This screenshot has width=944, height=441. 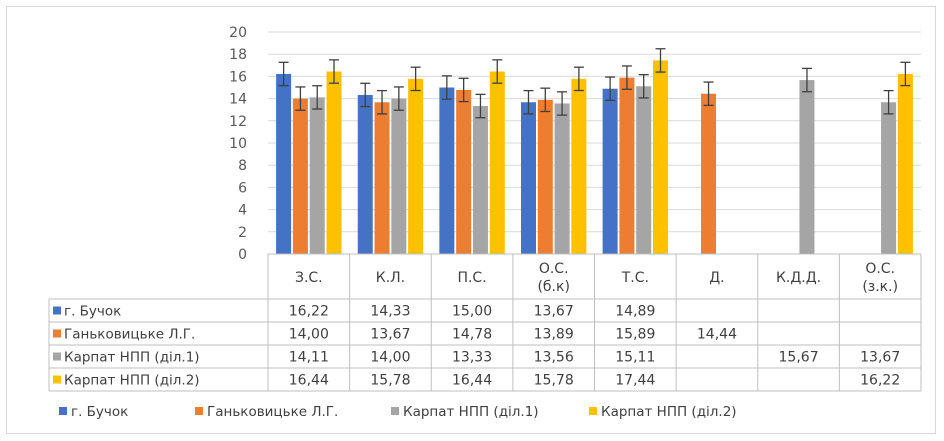 What do you see at coordinates (716, 278) in the screenshot?
I see `category-label: Д.` at bounding box center [716, 278].